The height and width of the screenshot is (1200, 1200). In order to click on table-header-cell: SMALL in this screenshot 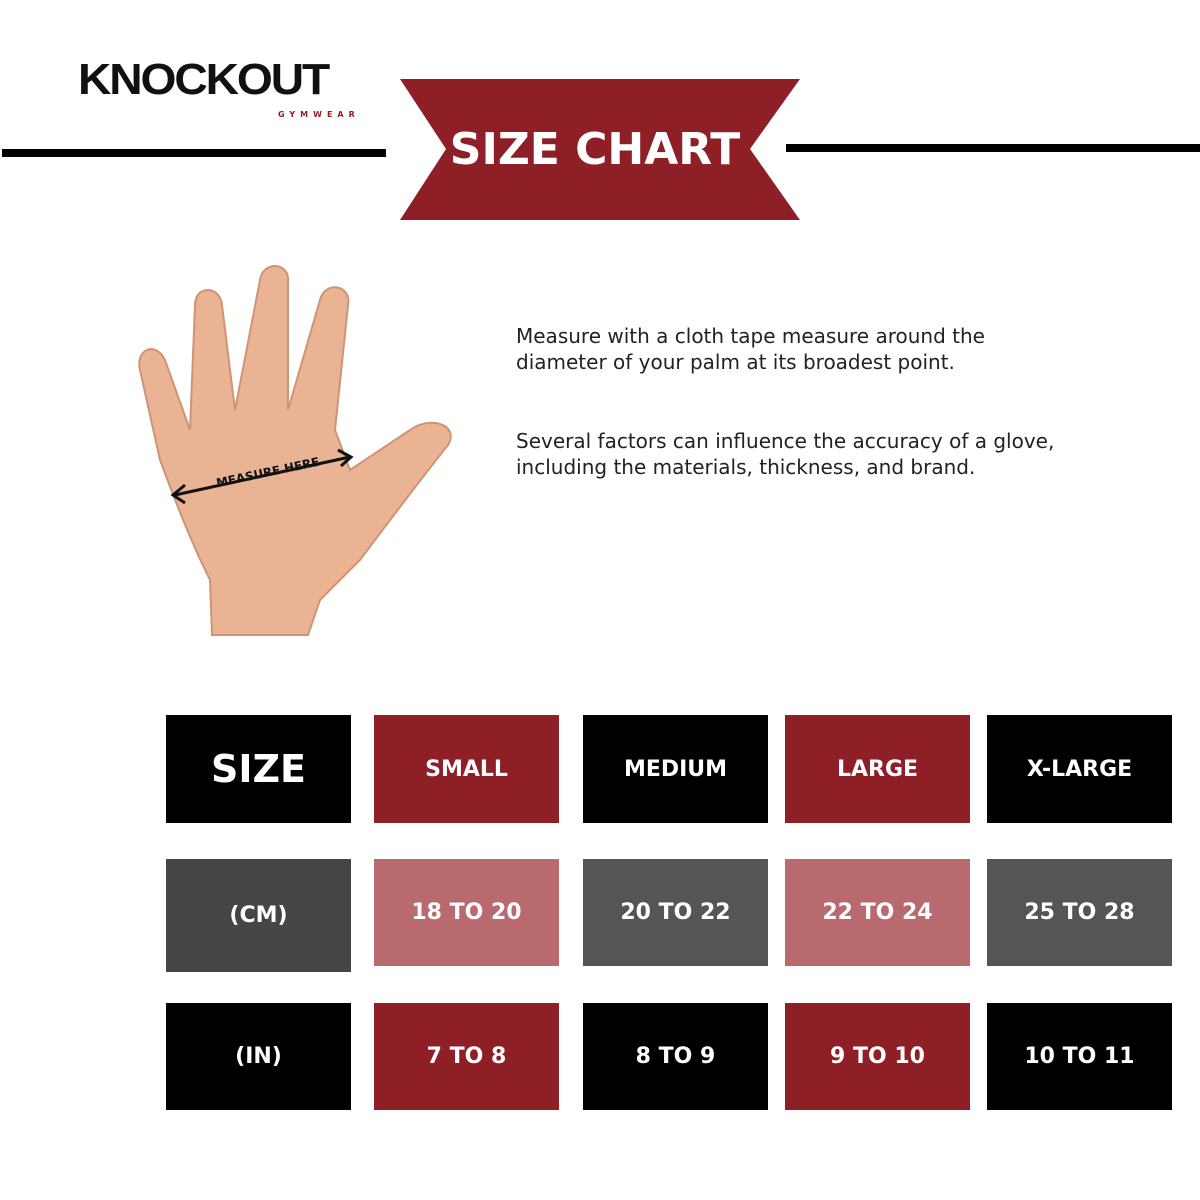, I will do `click(466, 769)`.